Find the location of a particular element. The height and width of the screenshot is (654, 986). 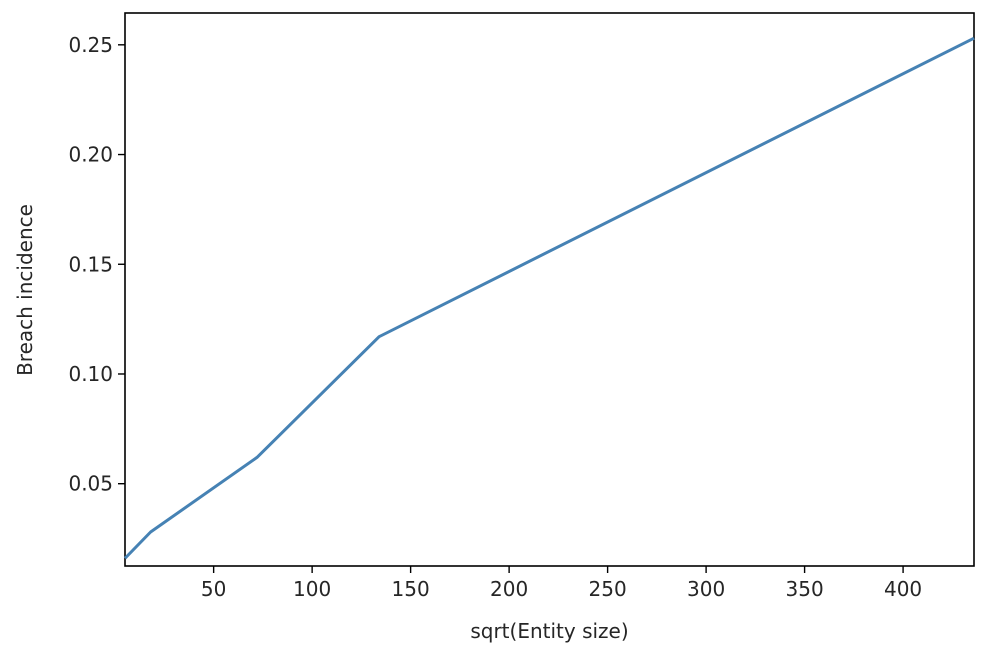

x-tick-label: 50 is located at coordinates (213, 589).